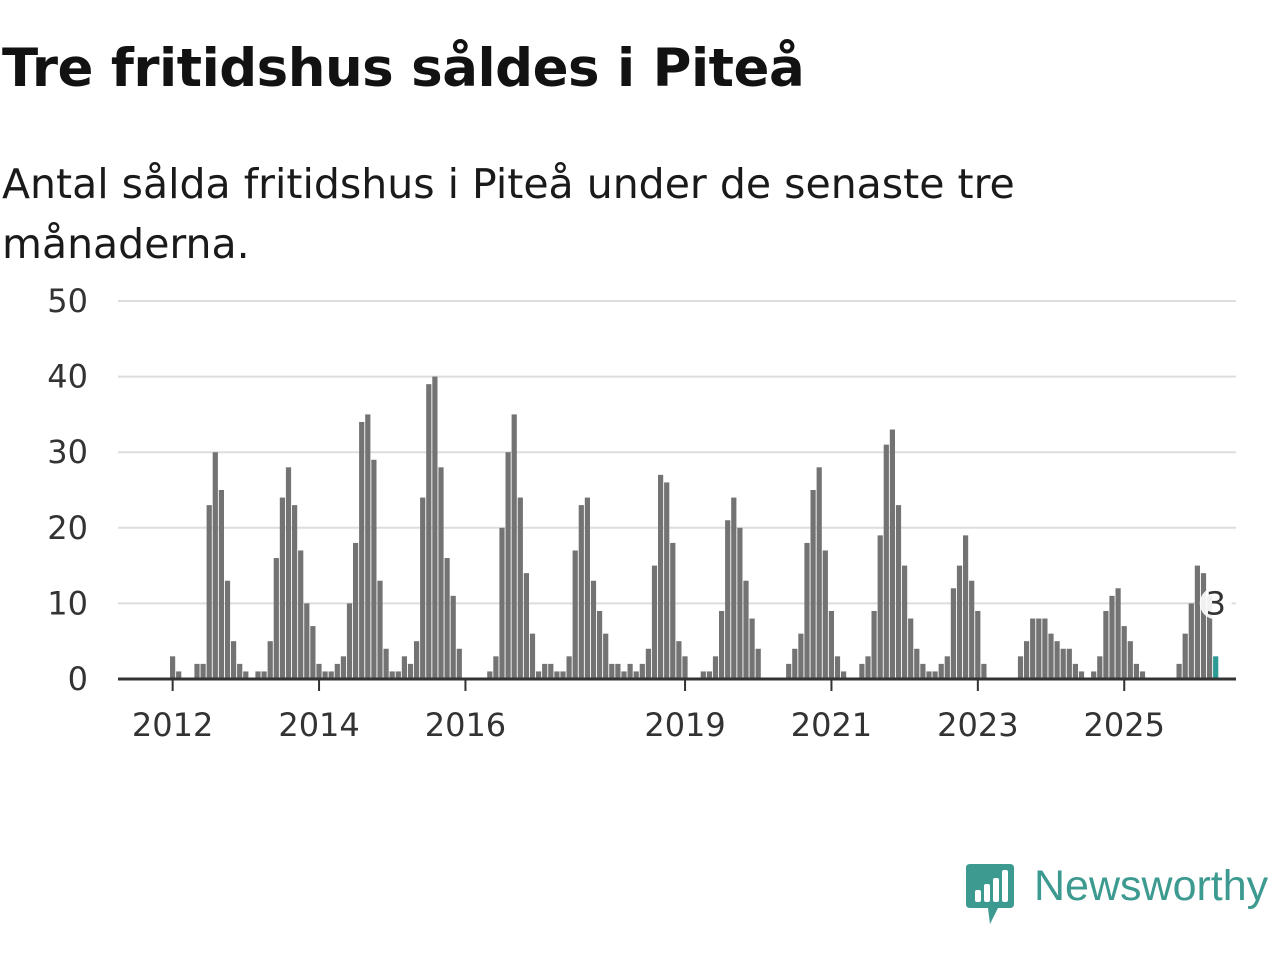 This screenshot has width=1280, height=960. Describe the element at coordinates (67, 452) in the screenshot. I see `y-tick-label: 30` at that location.